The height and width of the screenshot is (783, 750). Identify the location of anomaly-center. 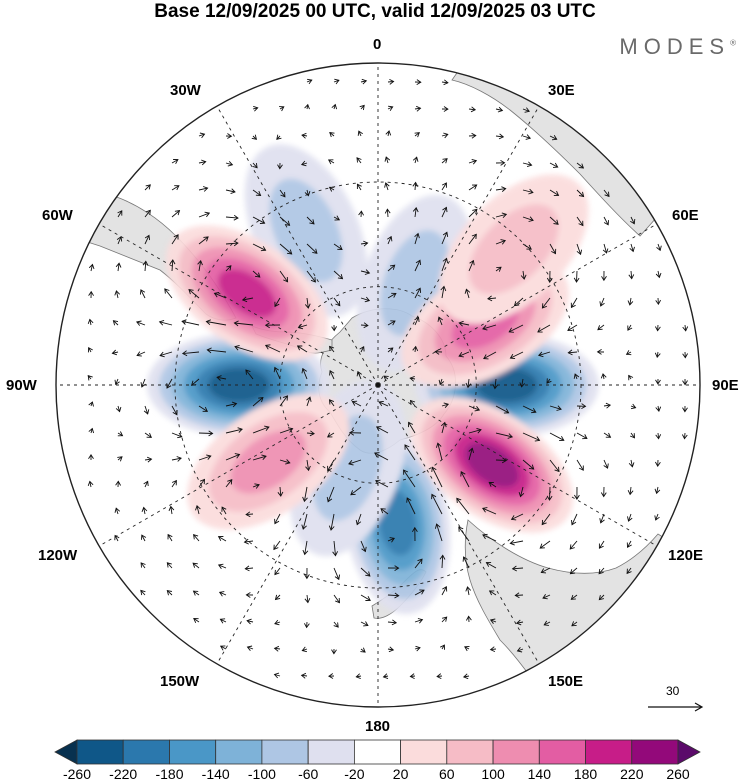
(514, 249).